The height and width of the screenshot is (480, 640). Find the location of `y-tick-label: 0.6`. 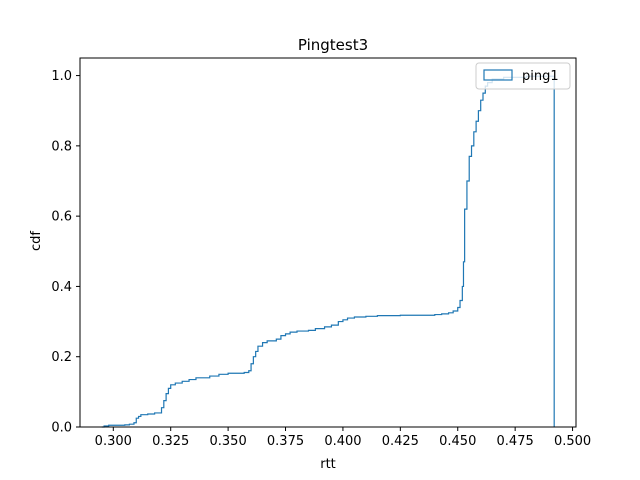

y-tick-label: 0.6 is located at coordinates (61, 217).